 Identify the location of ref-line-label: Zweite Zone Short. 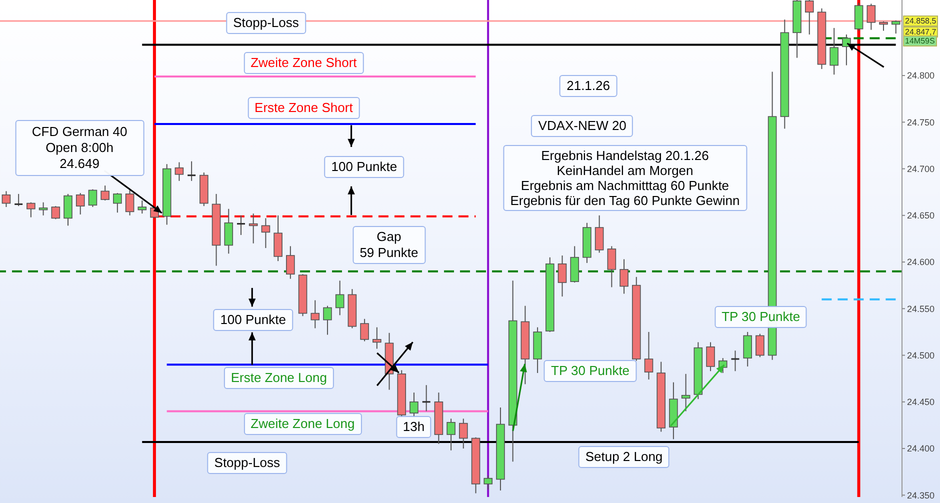
(304, 63).